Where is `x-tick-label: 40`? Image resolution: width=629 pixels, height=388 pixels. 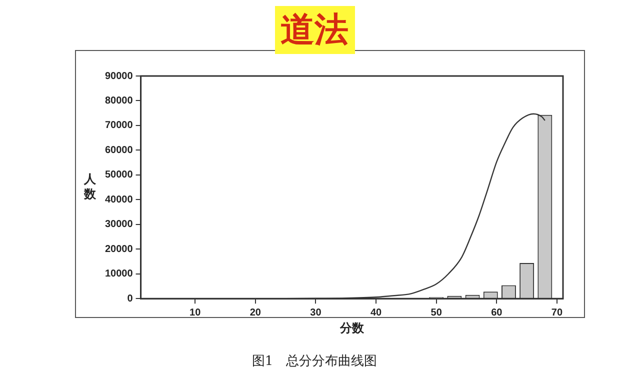
x-tick-label: 40 is located at coordinates (376, 312).